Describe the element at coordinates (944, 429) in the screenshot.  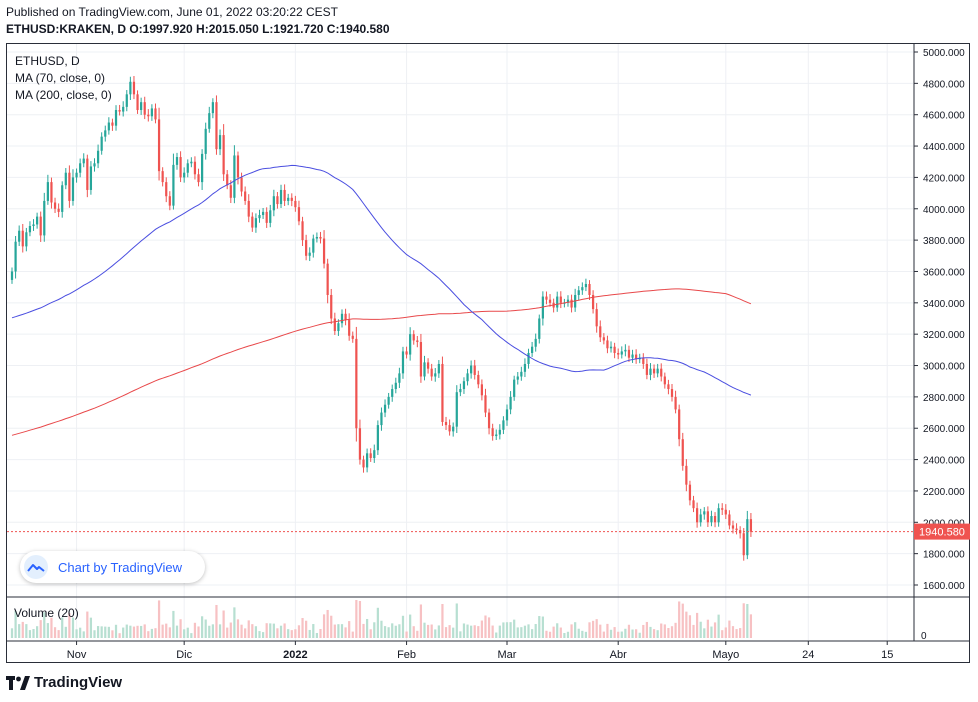
I see `price-tick-label: 2600.000` at that location.